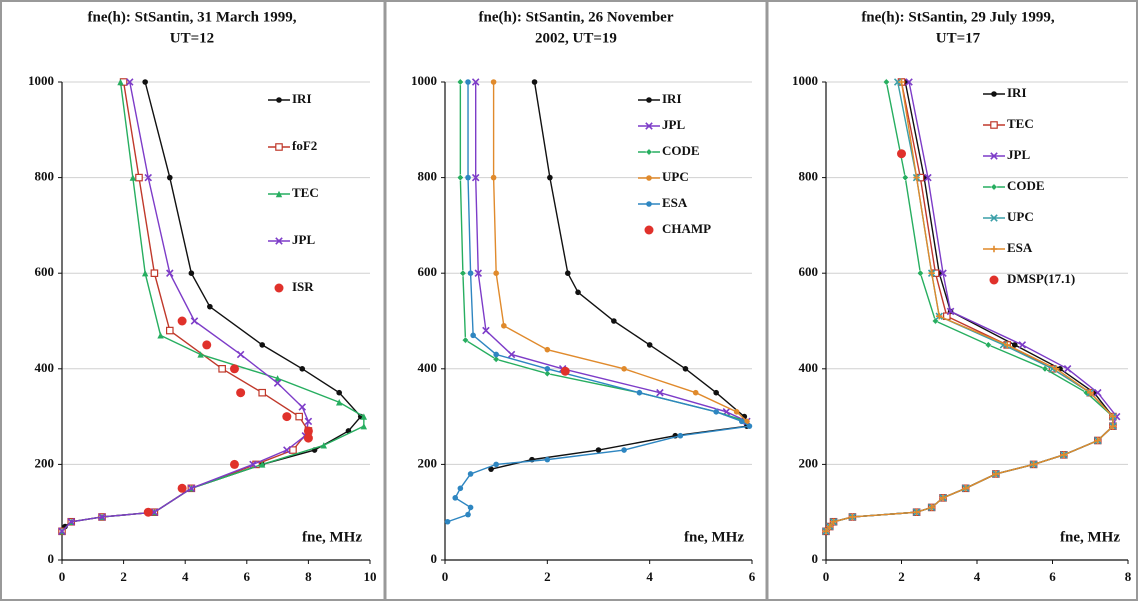 This screenshot has height=606, width=1138. I want to click on series-line, so click(619, 275).